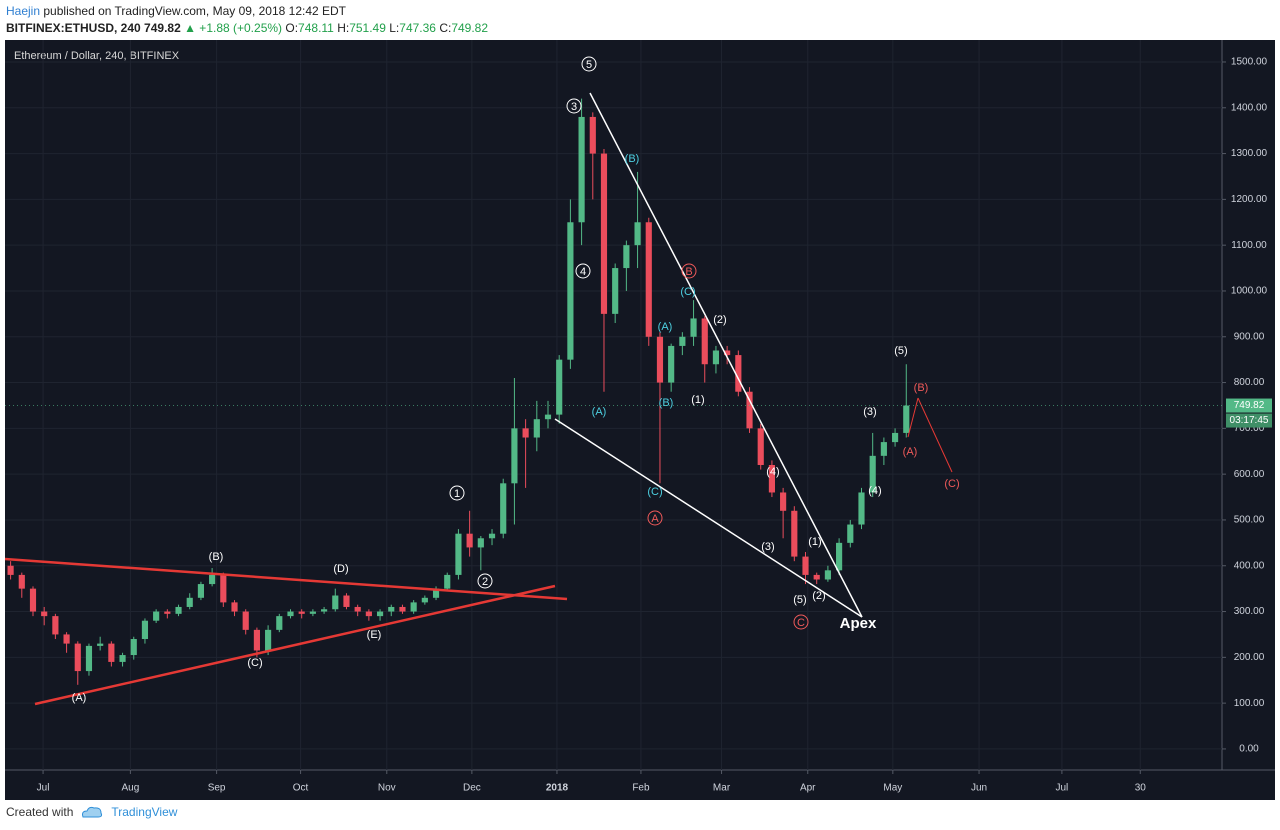  I want to click on x-tick-label: Aug, so click(130, 788).